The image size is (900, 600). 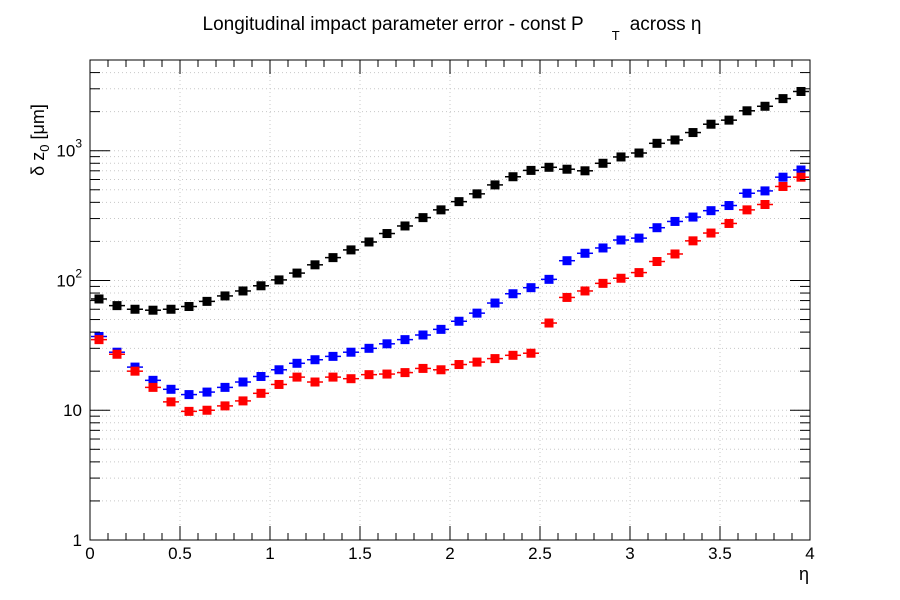 What do you see at coordinates (629, 553) in the screenshot?
I see `x-tick-label: 3` at bounding box center [629, 553].